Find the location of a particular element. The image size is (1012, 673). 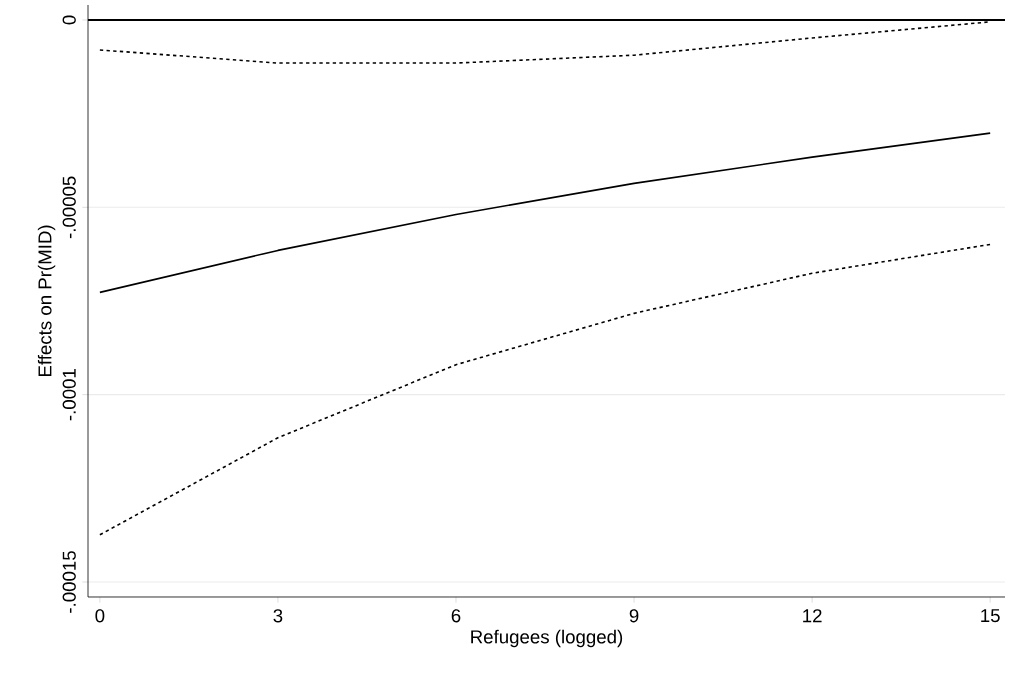

x-axis-title: Refugees (logged) is located at coordinates (547, 638).